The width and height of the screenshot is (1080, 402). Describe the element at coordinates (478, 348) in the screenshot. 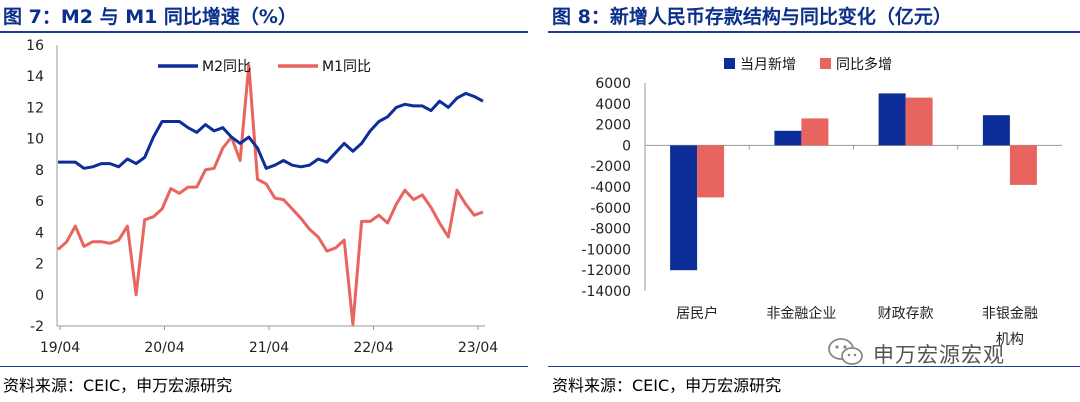

I see `x-tick-label: 23/04` at that location.